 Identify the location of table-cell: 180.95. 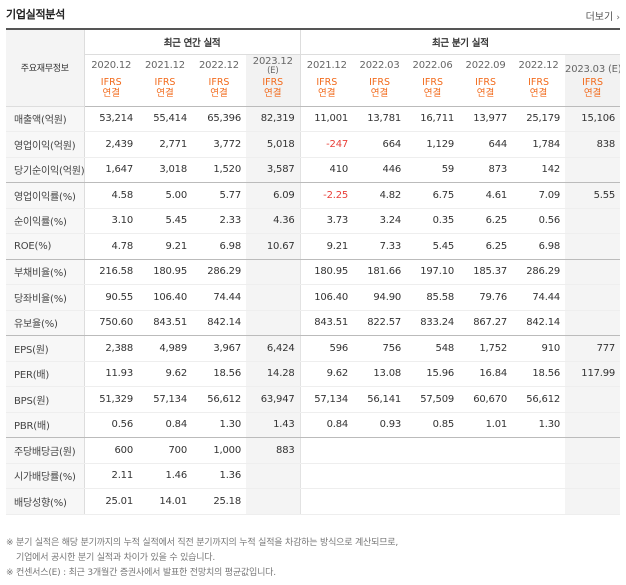
(165, 272).